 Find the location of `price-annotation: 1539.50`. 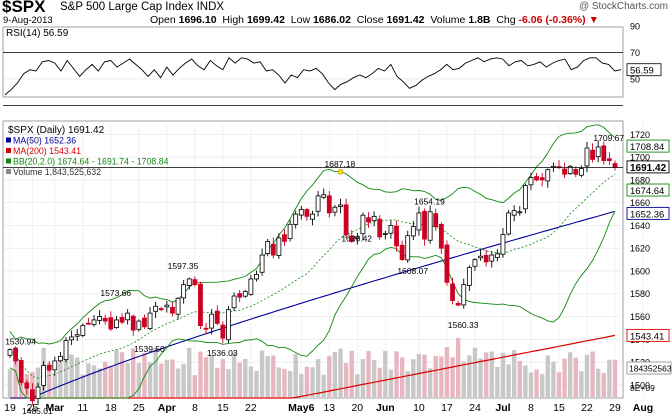

price-annotation: 1539.50 is located at coordinates (149, 349).